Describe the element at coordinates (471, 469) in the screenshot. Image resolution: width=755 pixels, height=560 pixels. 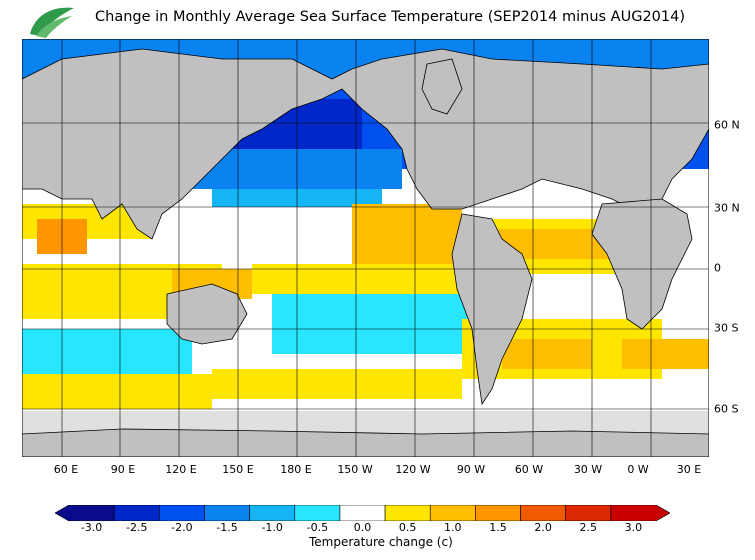
I see `longitude-label: 90 W` at that location.